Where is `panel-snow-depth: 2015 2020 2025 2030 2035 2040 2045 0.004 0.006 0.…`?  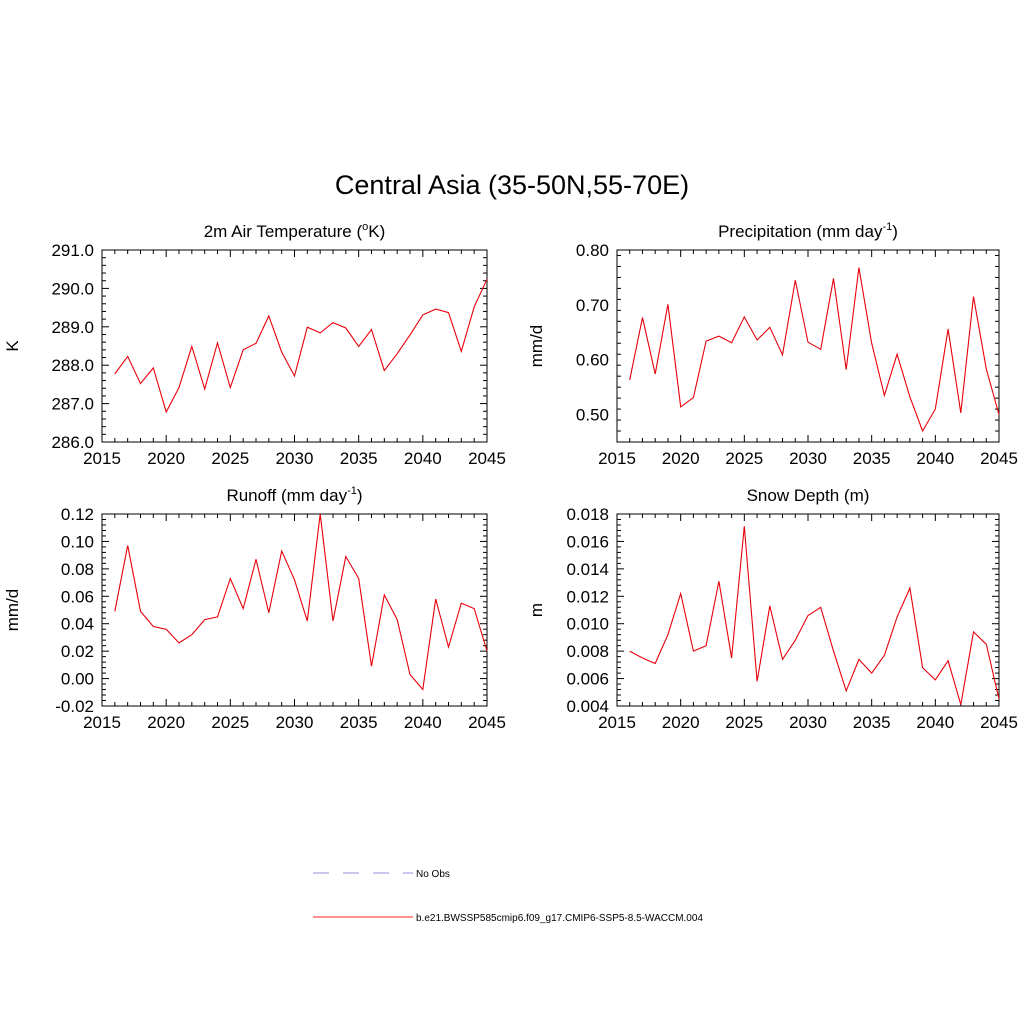 panel-snow-depth: 2015 2020 2025 2030 2035 2040 2045 0.004 0.006 0.… is located at coordinates (772, 609).